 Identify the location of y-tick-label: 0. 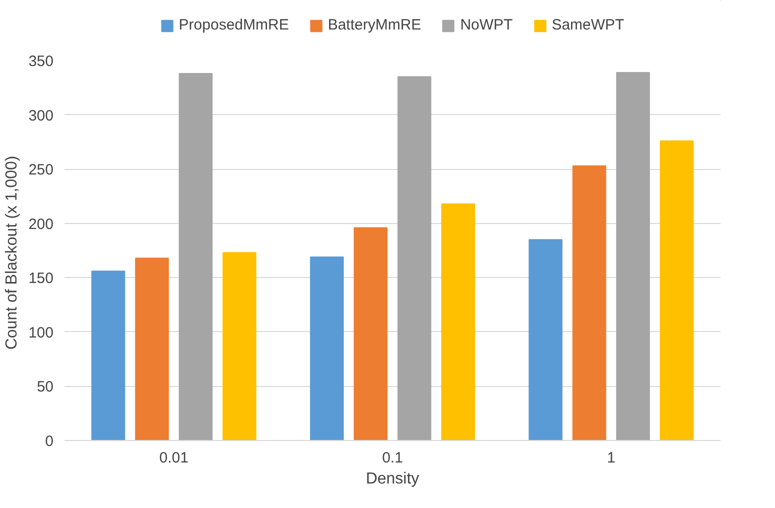
(49, 441).